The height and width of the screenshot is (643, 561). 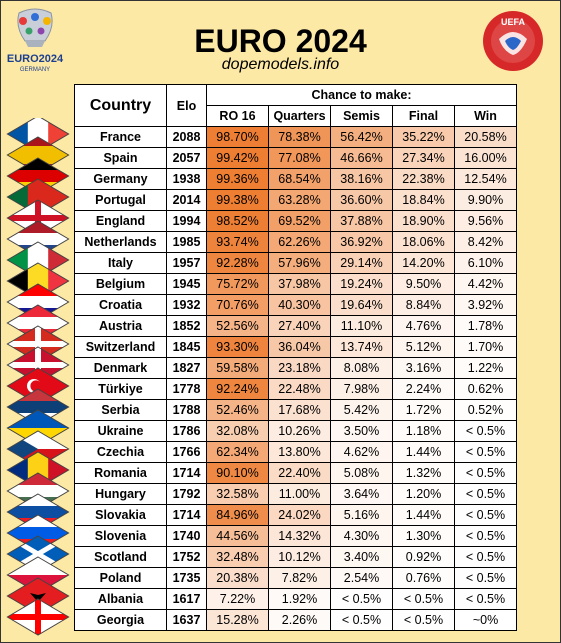 What do you see at coordinates (299, 326) in the screenshot?
I see `quarters-chance-cell: 27.40%` at bounding box center [299, 326].